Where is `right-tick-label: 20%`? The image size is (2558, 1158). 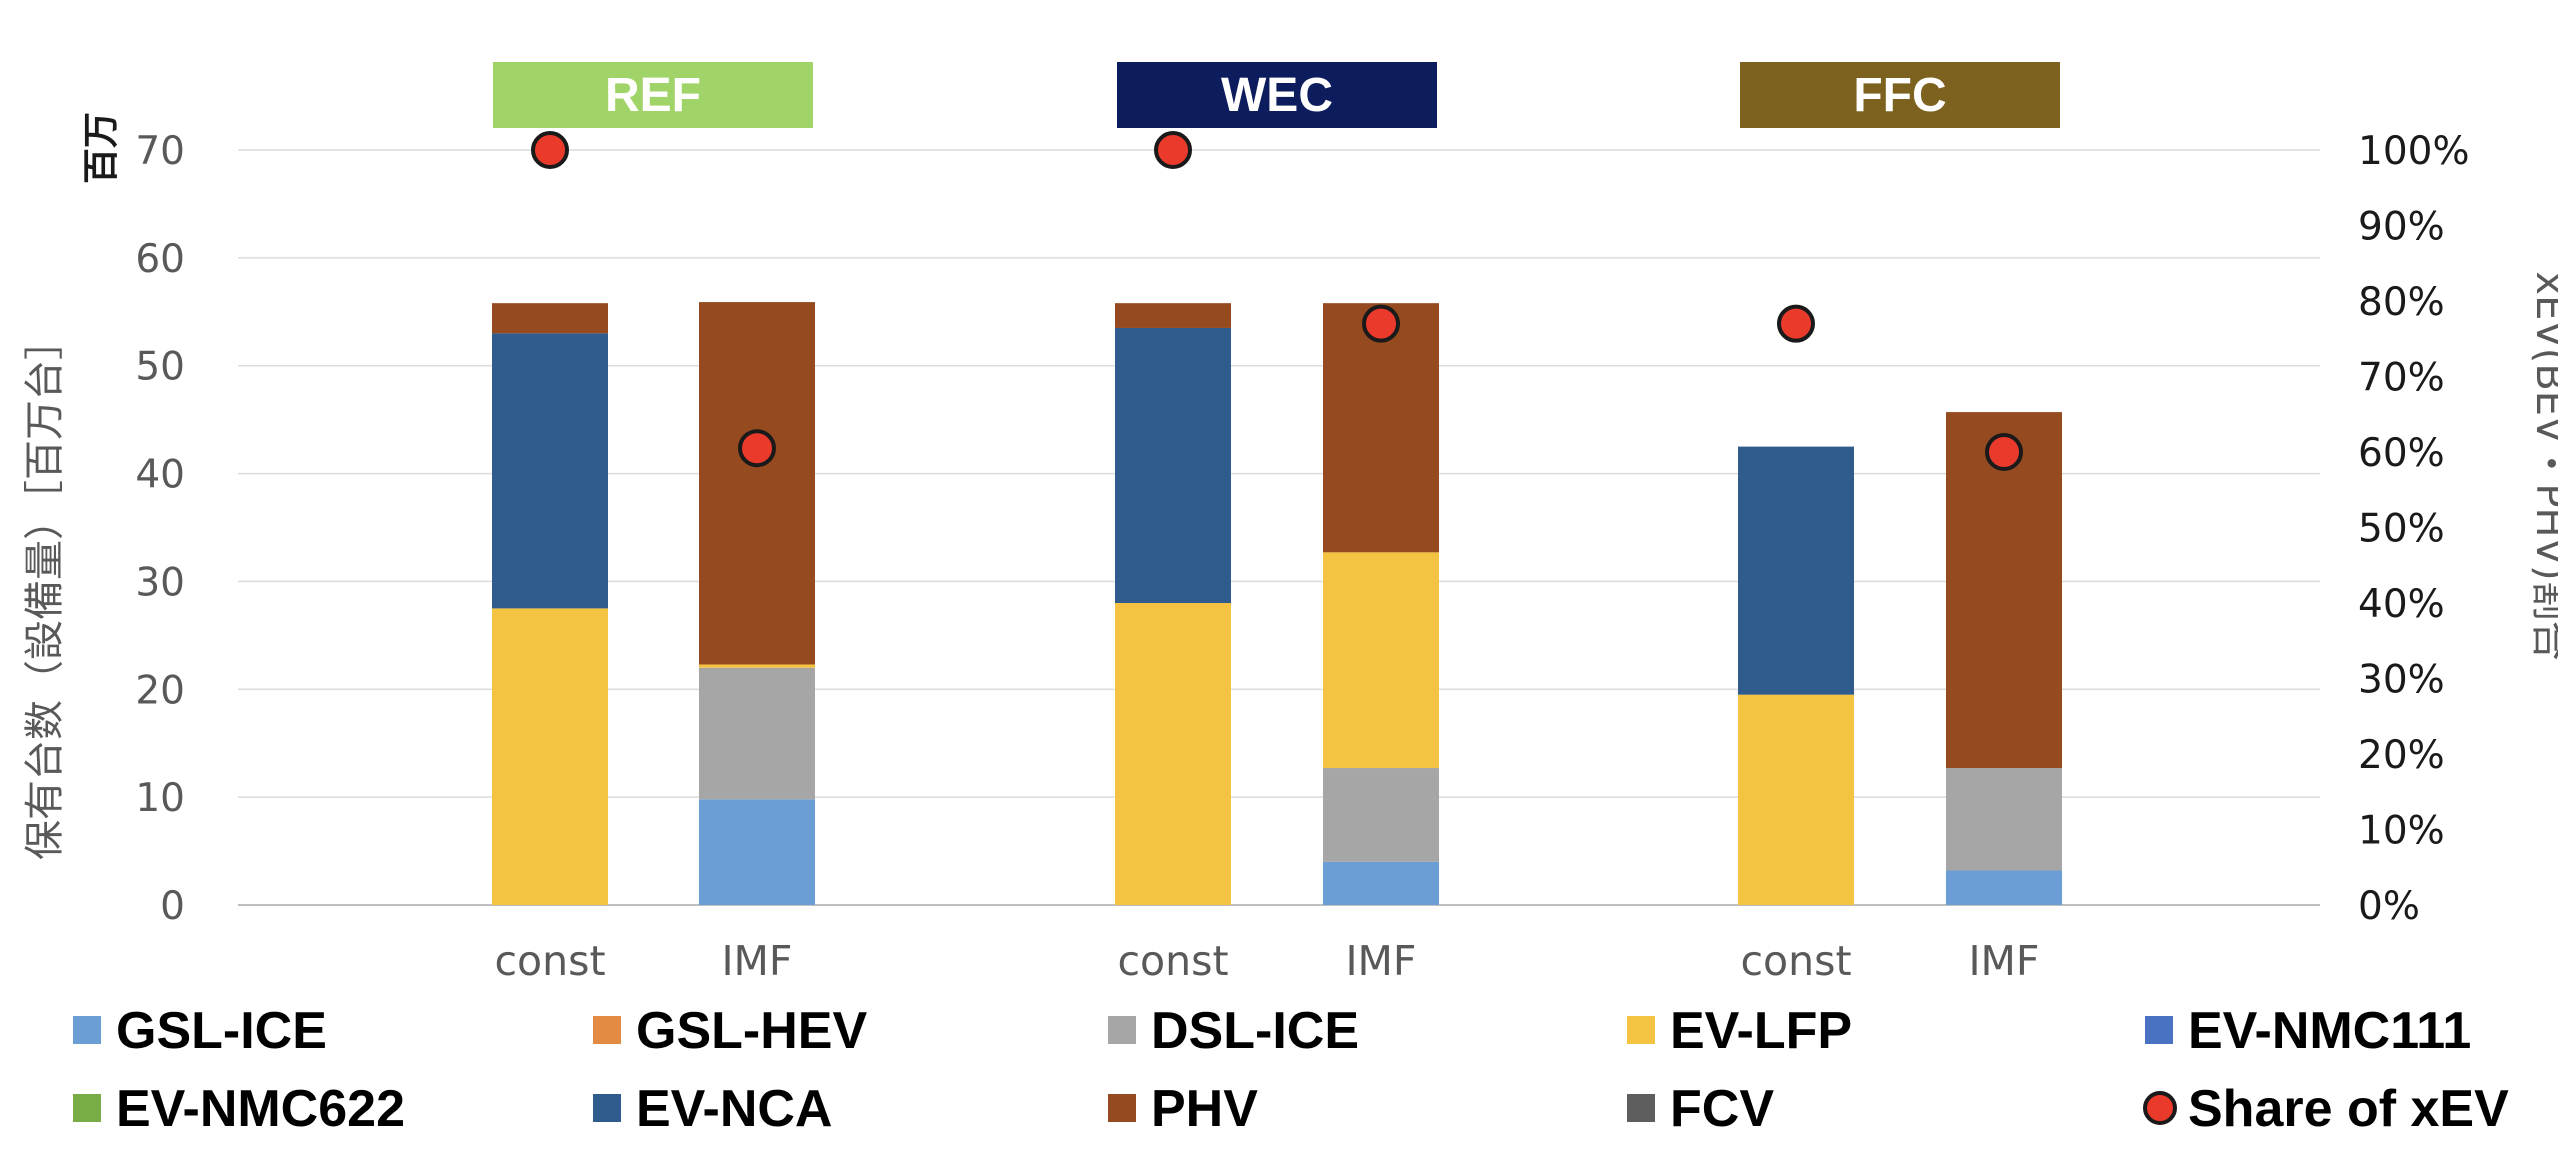 right-tick-label: 20% is located at coordinates (2401, 755).